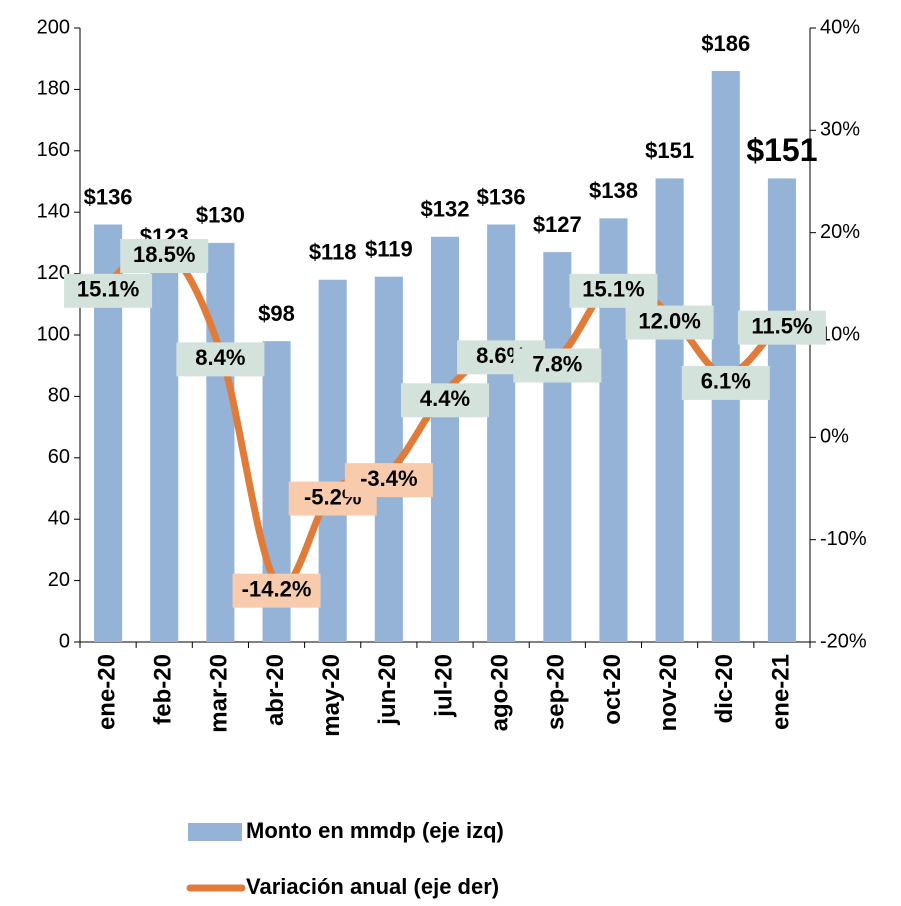 This screenshot has height=906, width=901. I want to click on data-label: $119, so click(389, 248).